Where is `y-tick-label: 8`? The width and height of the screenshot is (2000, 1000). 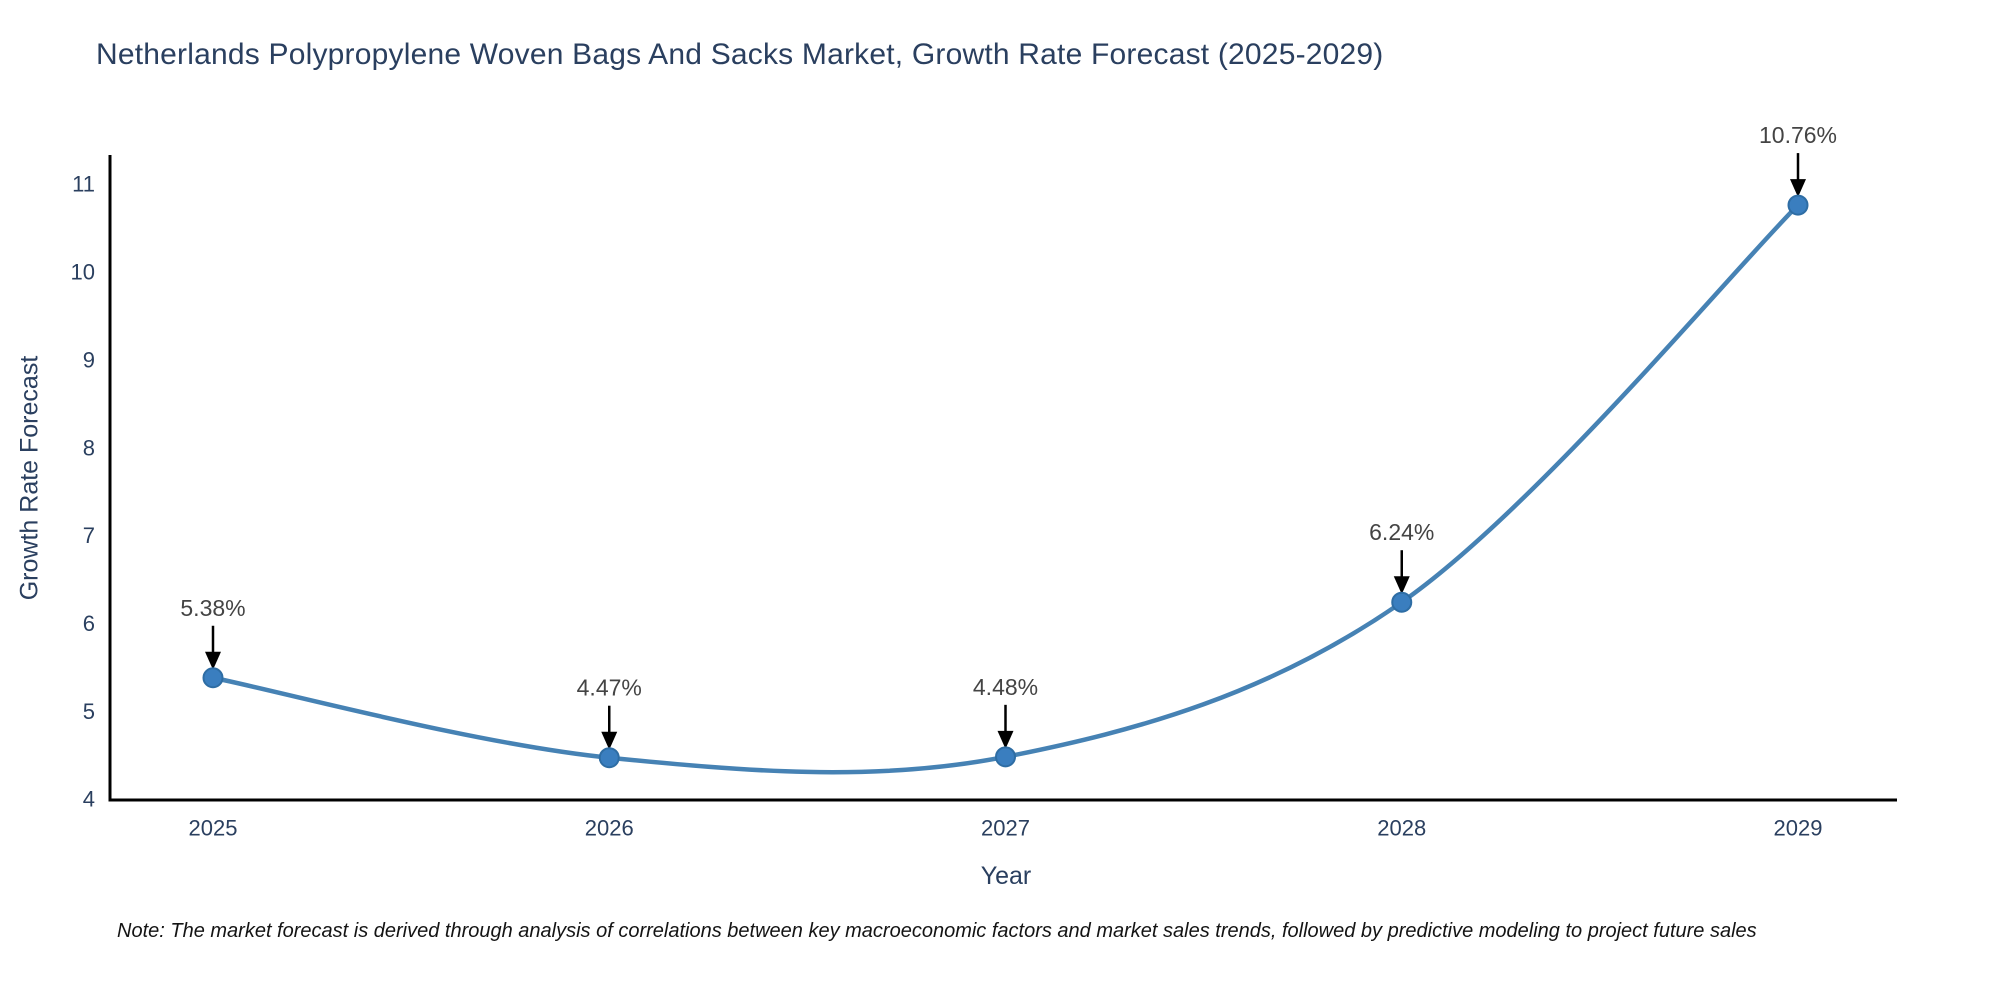
y-tick-label: 8 is located at coordinates (89, 447).